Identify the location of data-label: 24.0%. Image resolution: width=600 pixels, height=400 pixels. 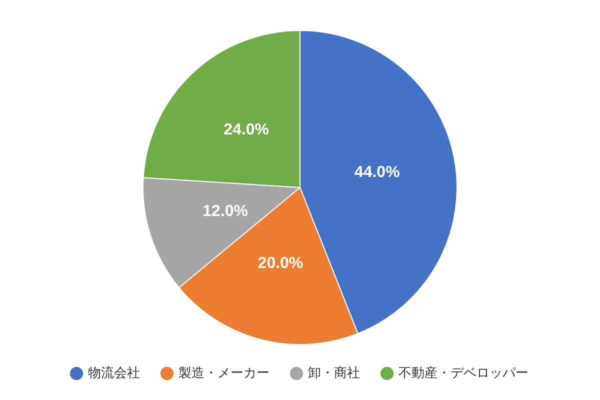
(246, 130).